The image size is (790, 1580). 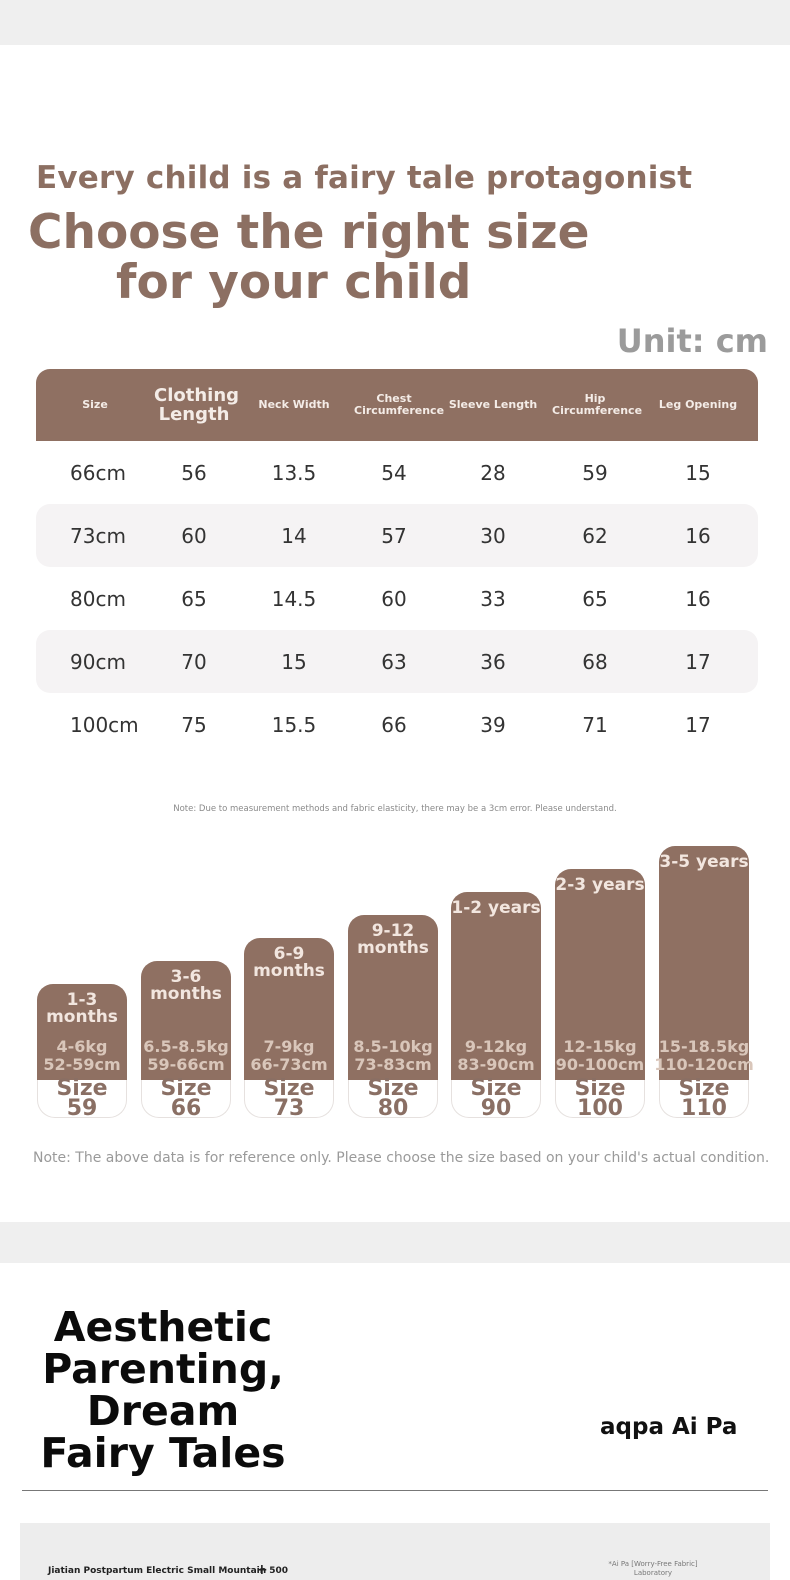 I want to click on page-headline: Choose the right size for your child, so click(x=309, y=256).